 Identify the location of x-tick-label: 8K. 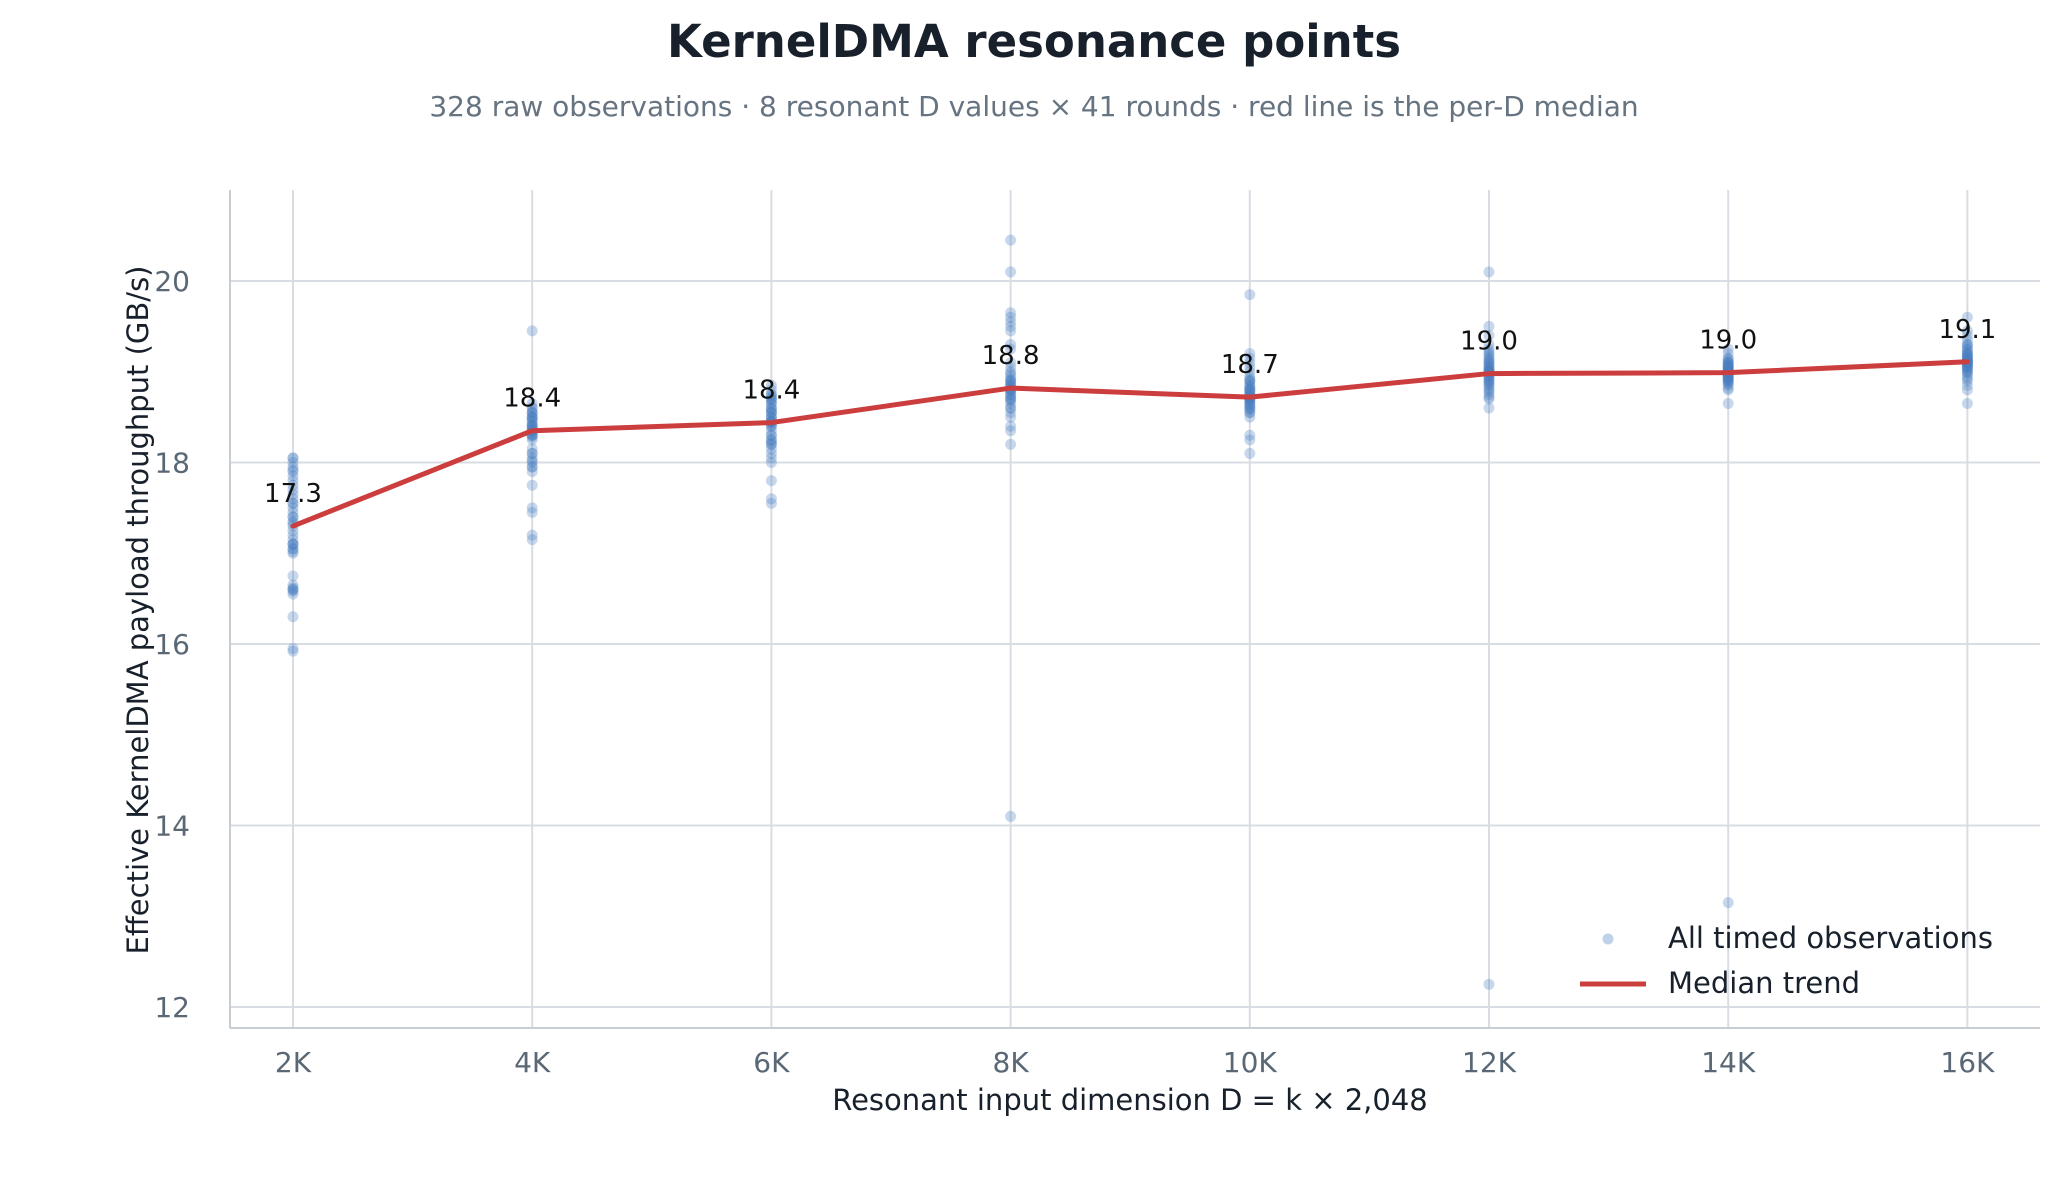
(1011, 1062).